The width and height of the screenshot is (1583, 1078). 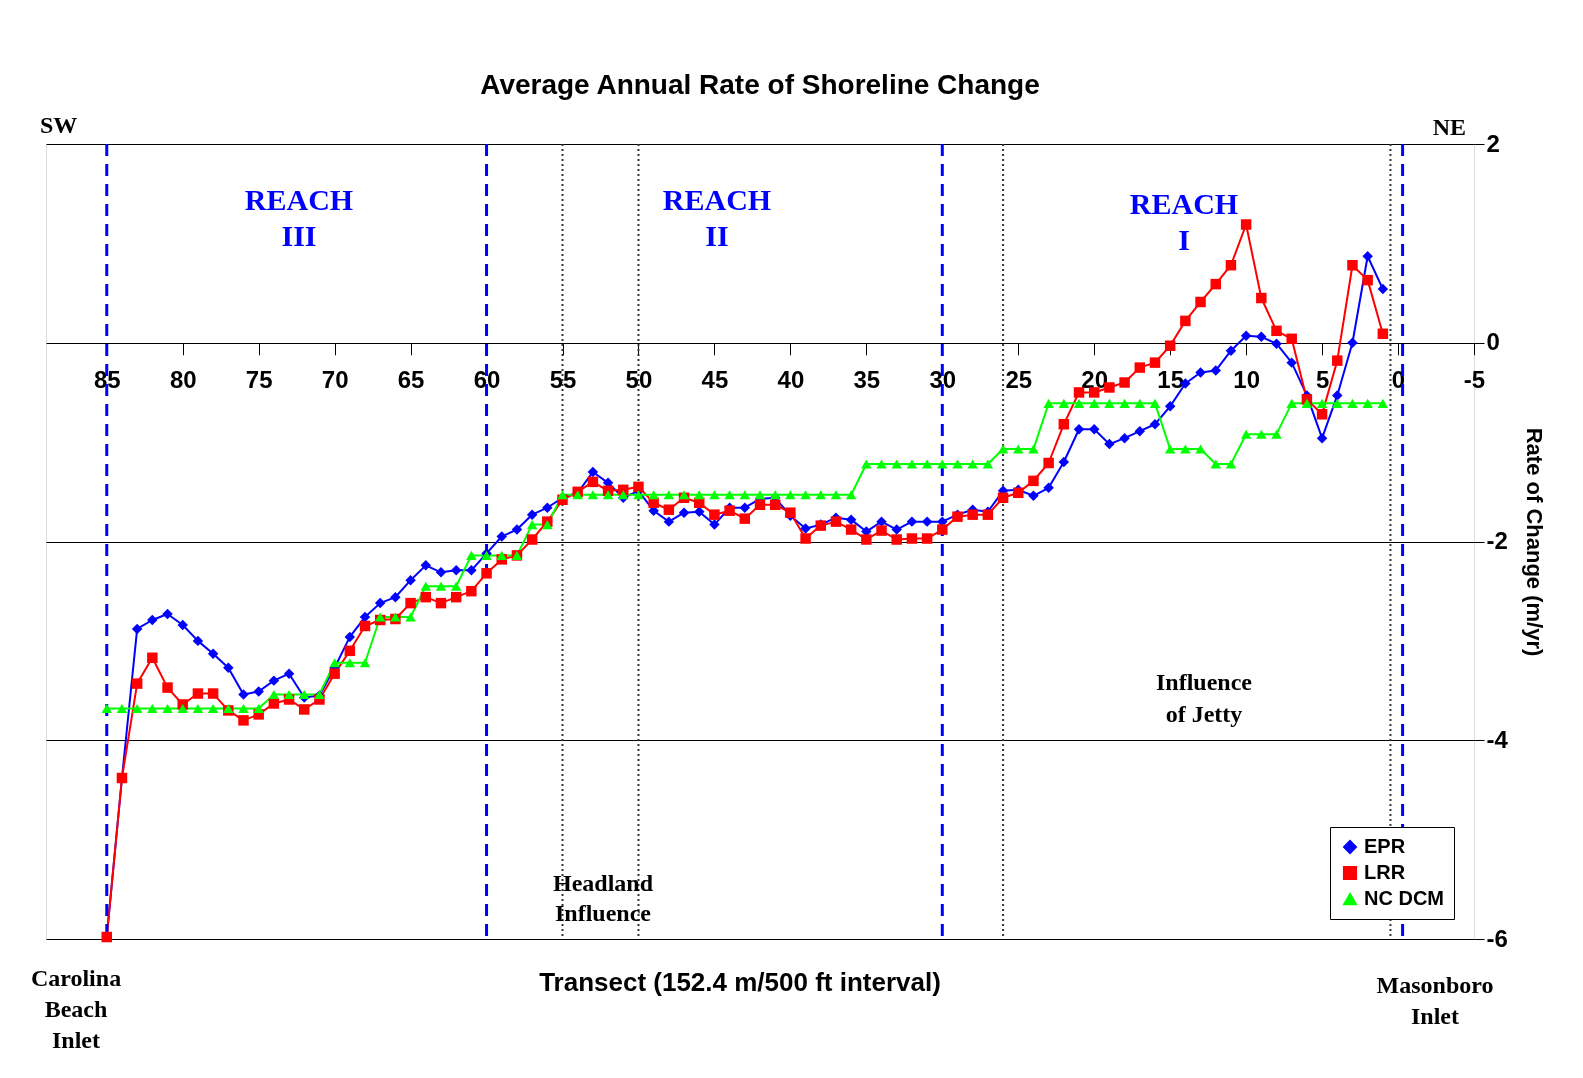 I want to click on x-tick-label: 30, so click(x=943, y=380).